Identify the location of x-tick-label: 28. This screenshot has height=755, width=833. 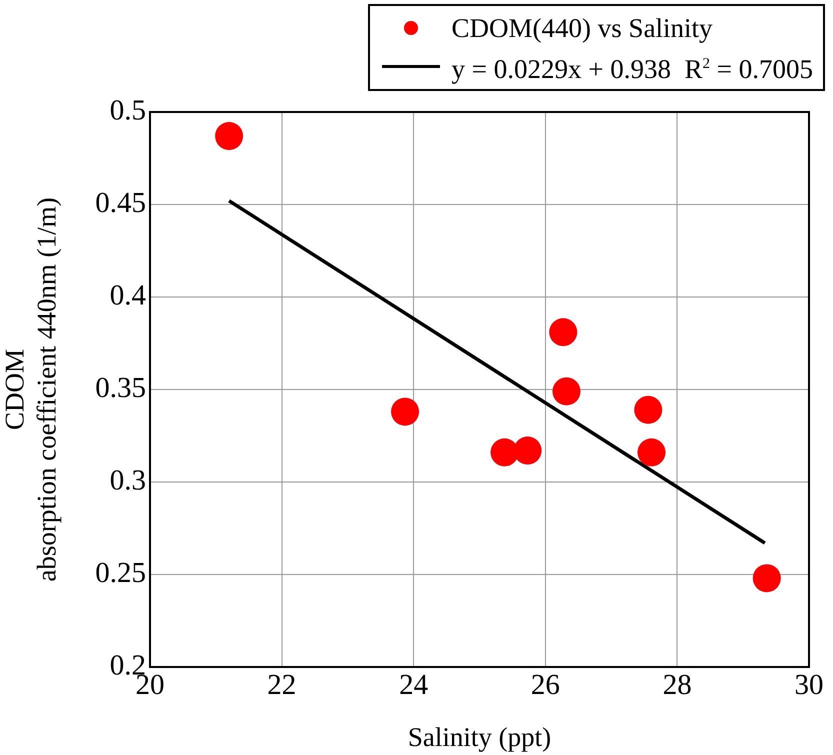
(677, 685).